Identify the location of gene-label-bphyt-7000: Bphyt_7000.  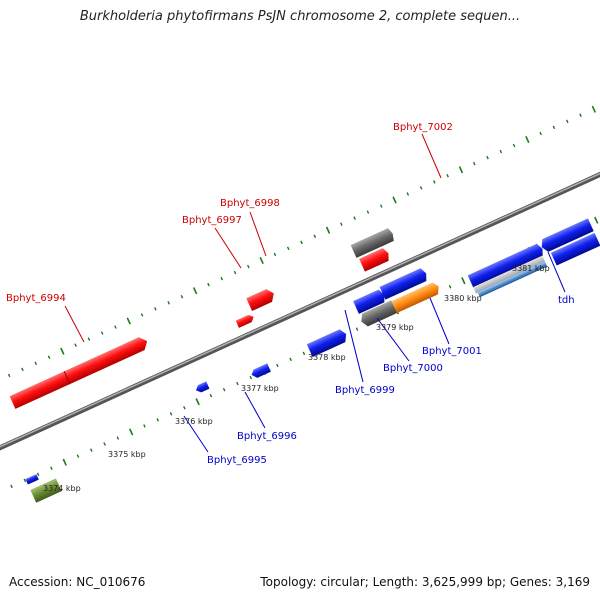
(413, 368).